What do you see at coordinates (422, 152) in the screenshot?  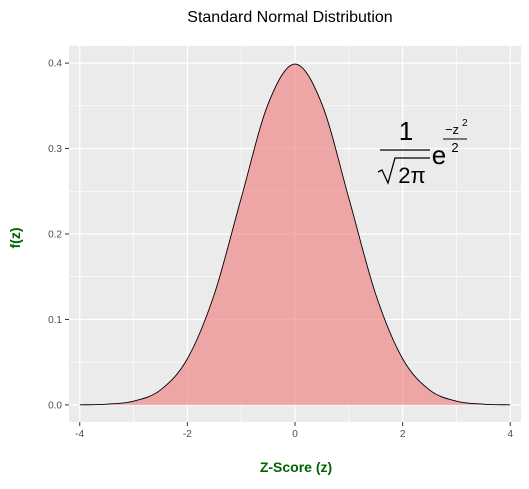 I see `normal-pdf-formula: 1 2π e −z 2 2` at bounding box center [422, 152].